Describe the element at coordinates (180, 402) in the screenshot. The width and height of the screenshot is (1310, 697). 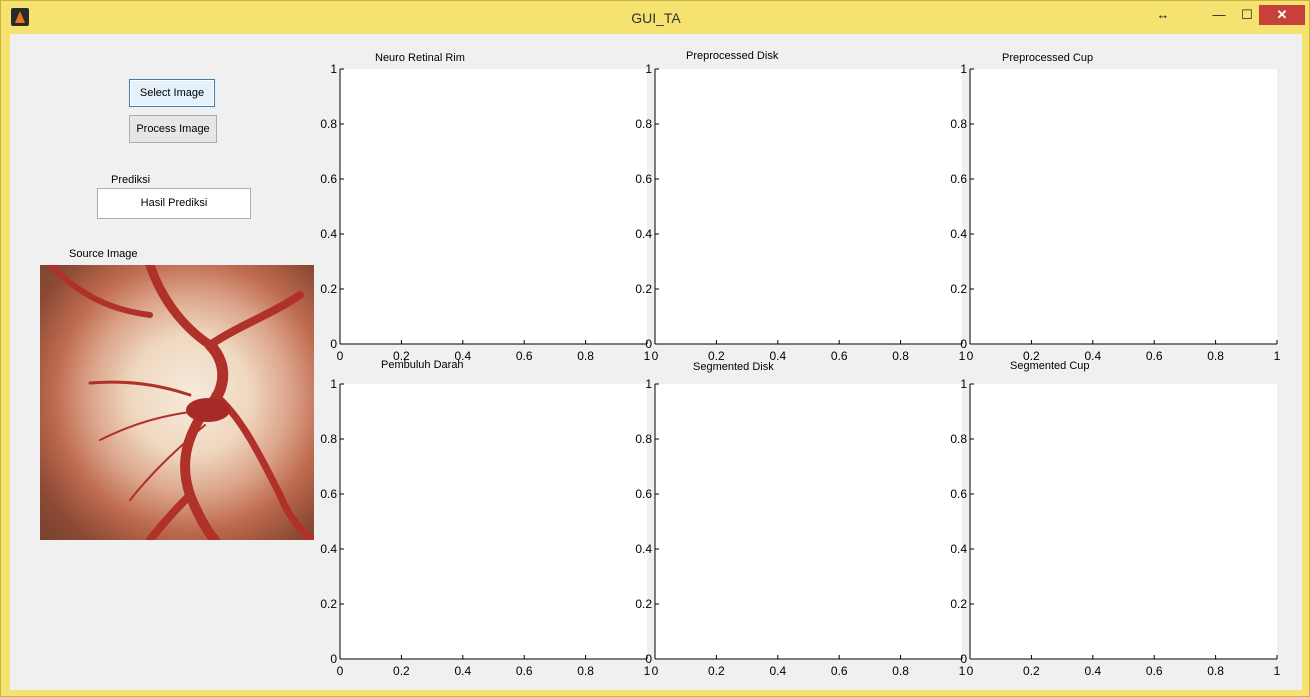
I see `fundus-vessels` at that location.